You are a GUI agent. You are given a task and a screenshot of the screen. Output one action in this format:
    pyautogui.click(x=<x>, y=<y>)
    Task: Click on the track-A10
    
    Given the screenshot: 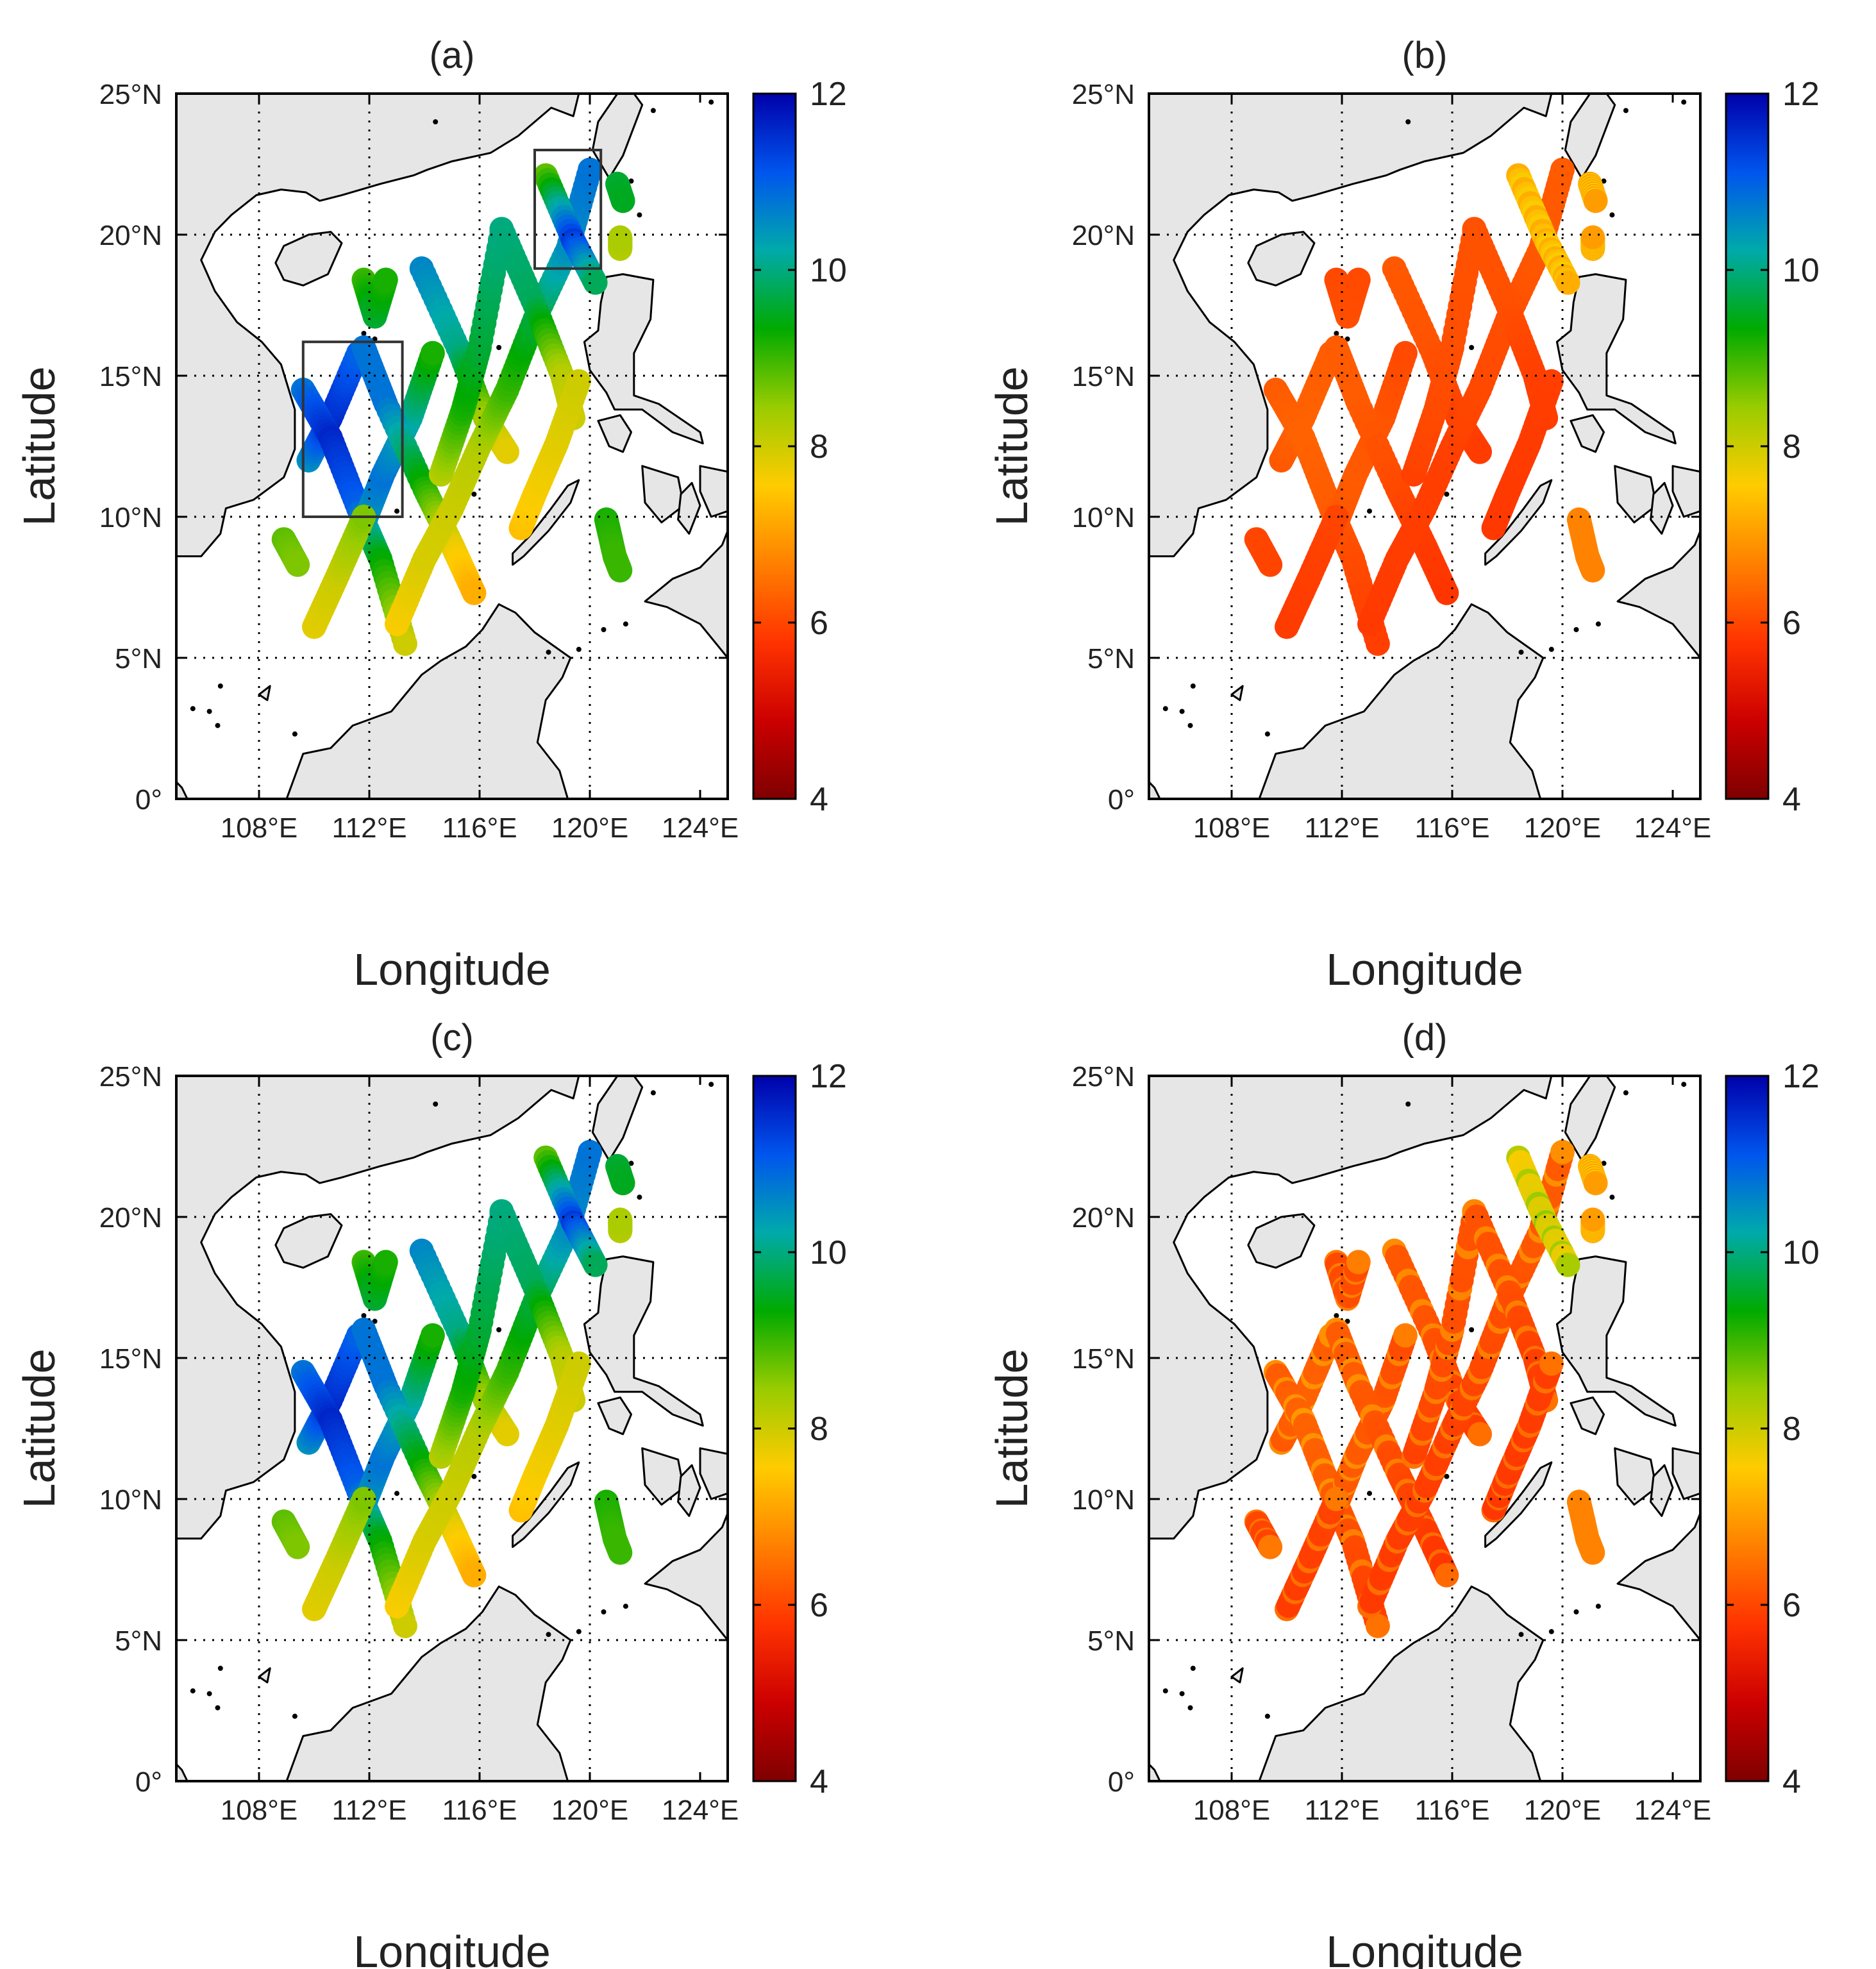 What is the action you would take?
    pyautogui.click(x=1444, y=353)
    